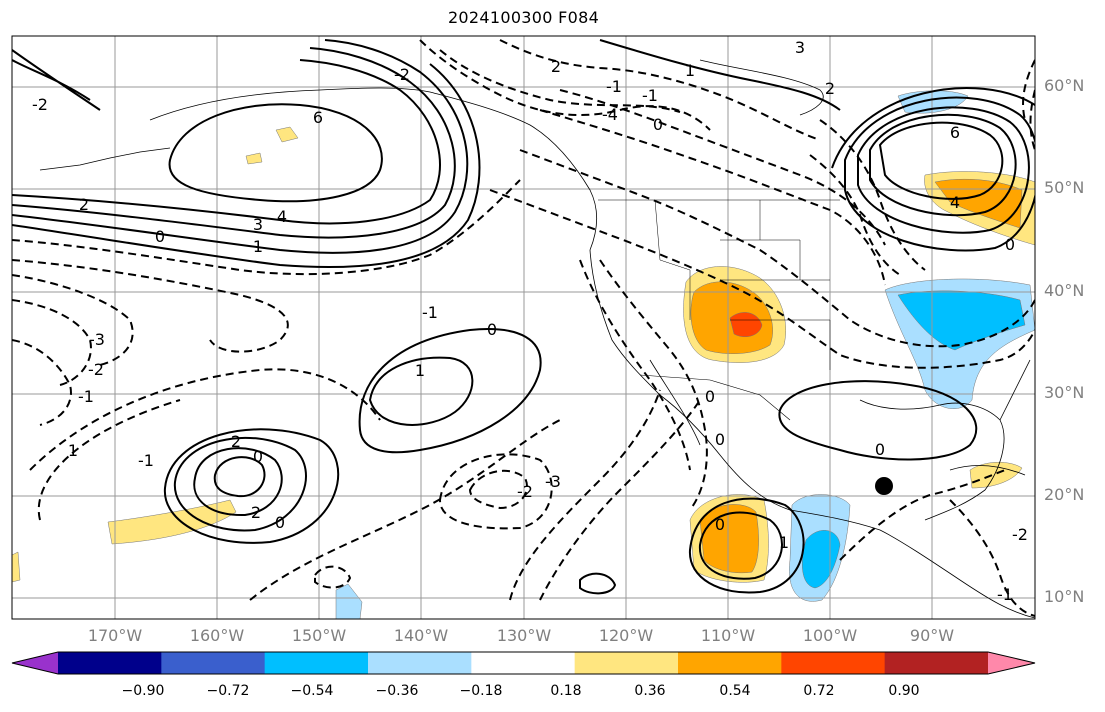  I want to click on aleutian-islands, so click(105, 159).